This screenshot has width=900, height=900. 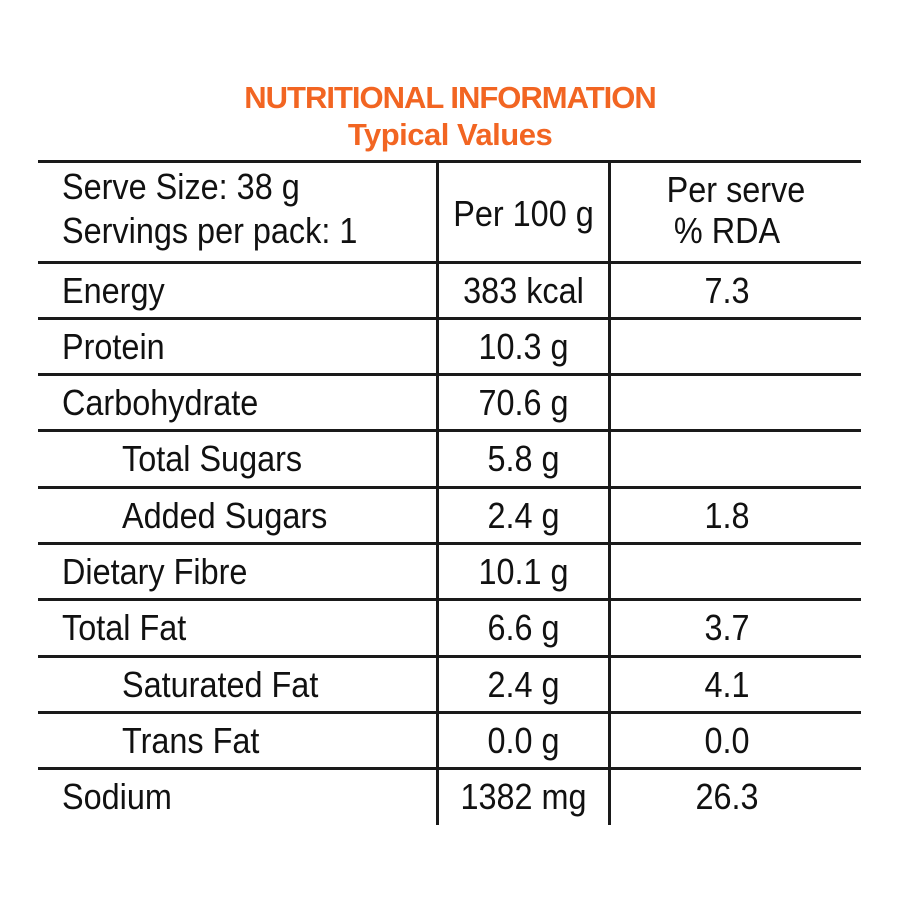 What do you see at coordinates (450, 97) in the screenshot?
I see `panel-title: NUTRITIONAL INFORMATION` at bounding box center [450, 97].